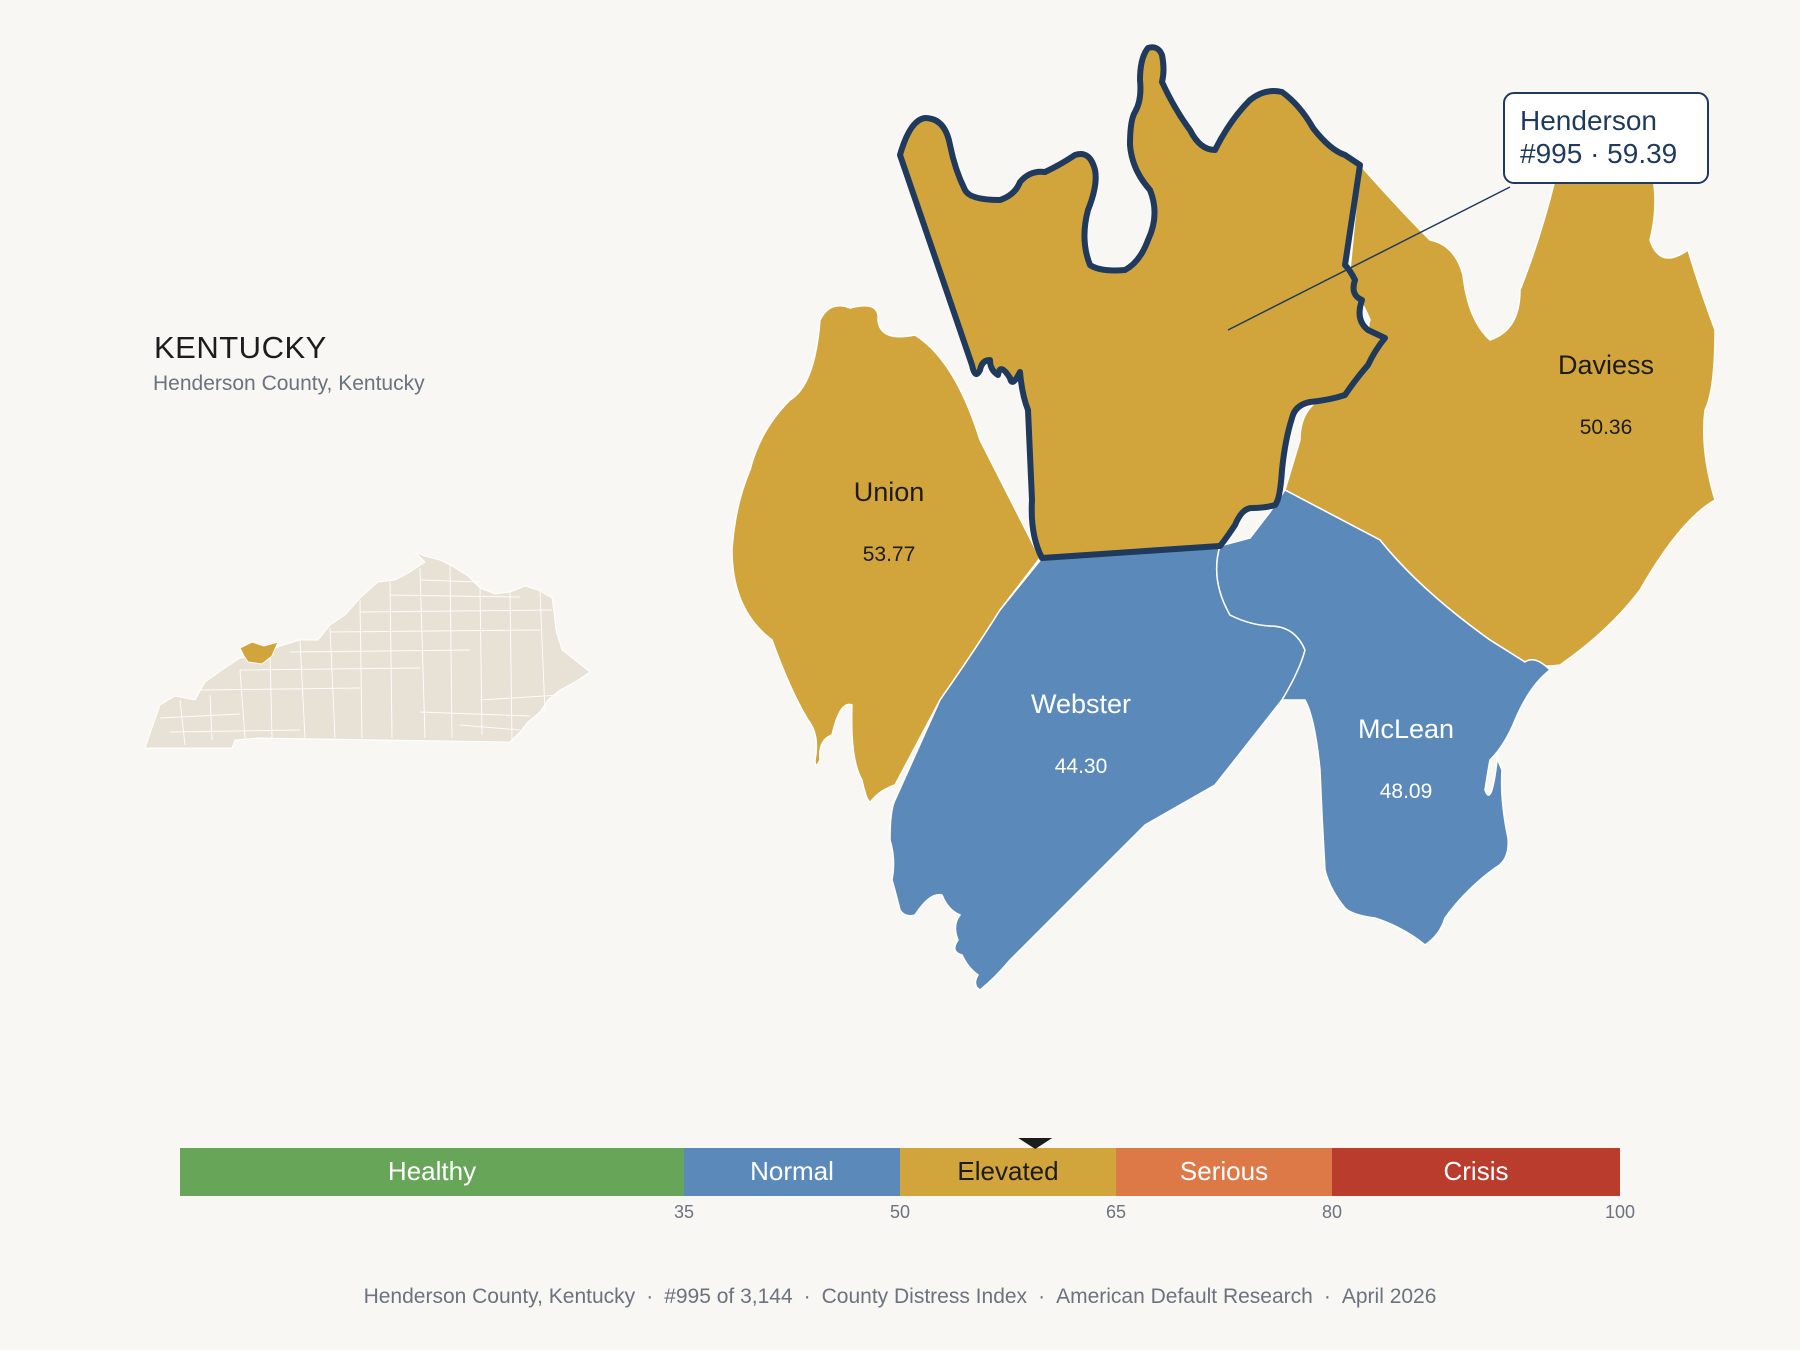  Describe the element at coordinates (684, 1212) in the screenshot. I see `legend-tick-label: 35` at that location.